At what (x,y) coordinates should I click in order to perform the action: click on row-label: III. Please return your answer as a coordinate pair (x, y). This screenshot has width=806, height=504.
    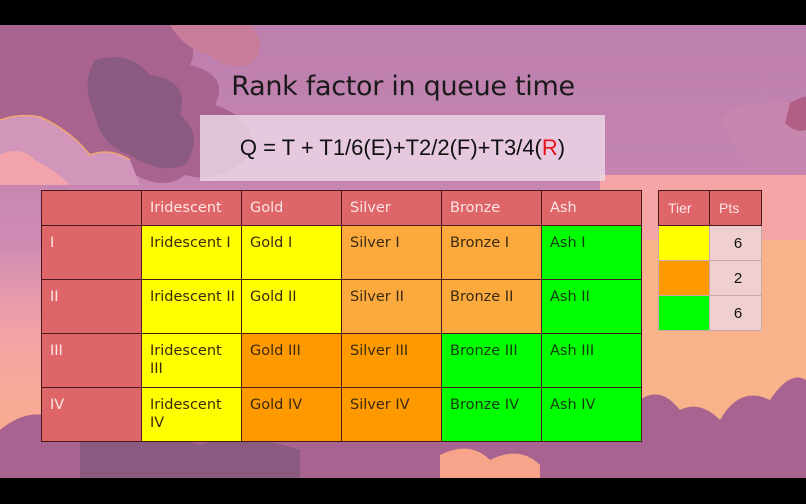
    Looking at the image, I should click on (91, 360).